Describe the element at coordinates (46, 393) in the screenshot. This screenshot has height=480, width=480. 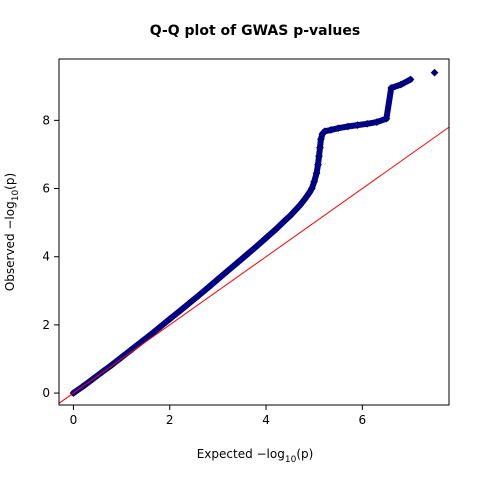
I see `y-tick-label: 0` at that location.